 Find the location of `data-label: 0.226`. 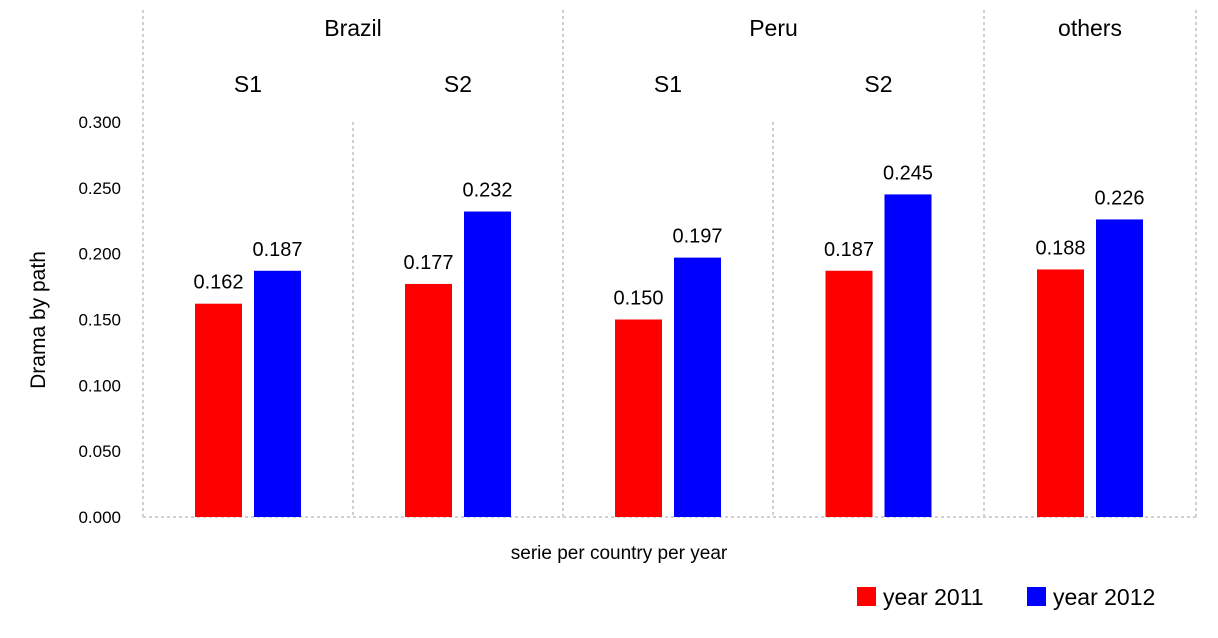

data-label: 0.226 is located at coordinates (1119, 198).